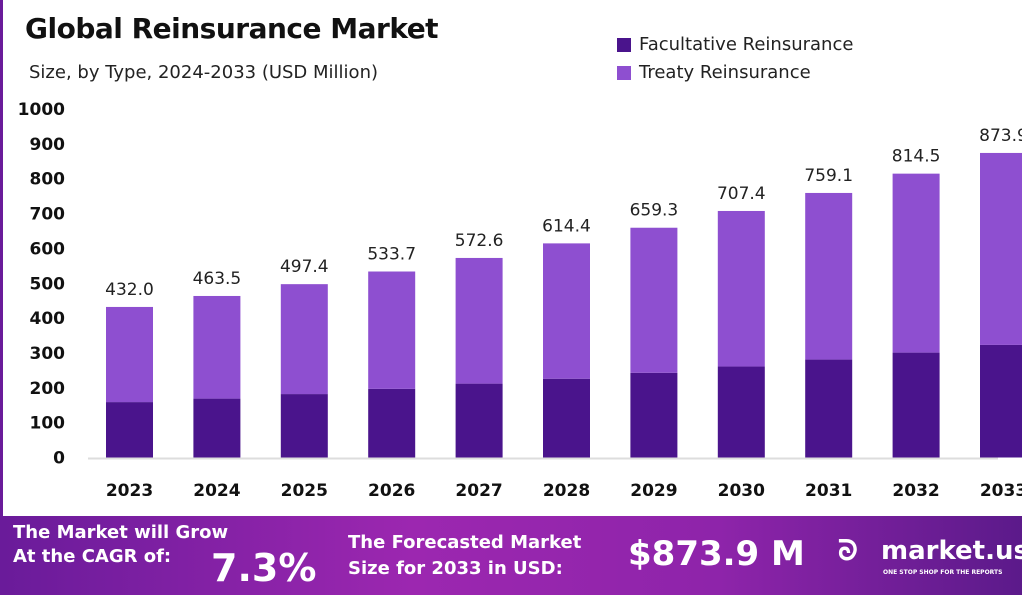 This screenshot has width=1022, height=595. Describe the element at coordinates (943, 572) in the screenshot. I see `brand-tagline: ONE STOP SHOP FOR THE REPORTS` at that location.